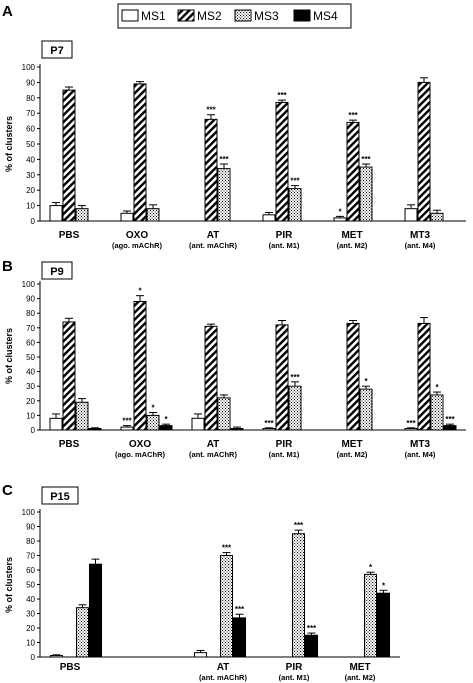 This screenshot has width=473, height=683. Describe the element at coordinates (284, 245) in the screenshot. I see `panel-a-cat-4-sub: (ant. M1)` at that location.